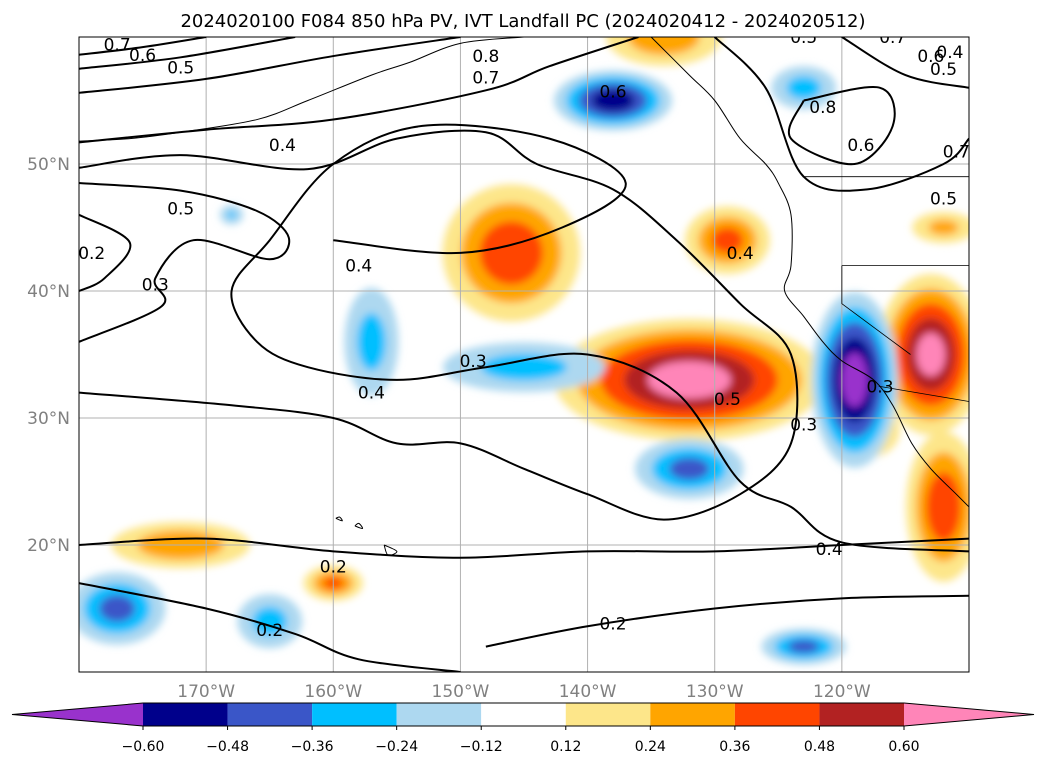 The height and width of the screenshot is (765, 1047). What do you see at coordinates (565, 747) in the screenshot?
I see `colorbar-tick-label: 0.12` at bounding box center [565, 747].